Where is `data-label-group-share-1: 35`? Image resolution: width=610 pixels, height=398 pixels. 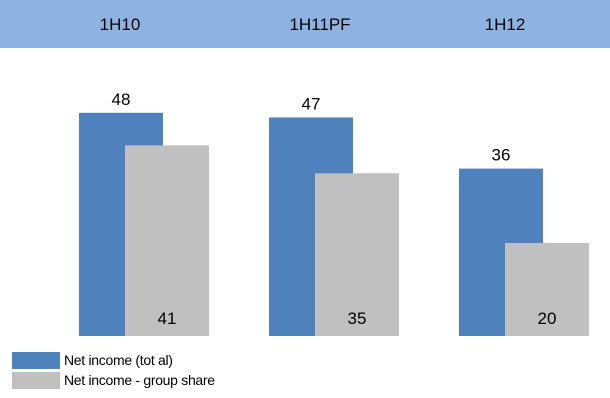 data-label-group-share-1: 35 is located at coordinates (357, 318).